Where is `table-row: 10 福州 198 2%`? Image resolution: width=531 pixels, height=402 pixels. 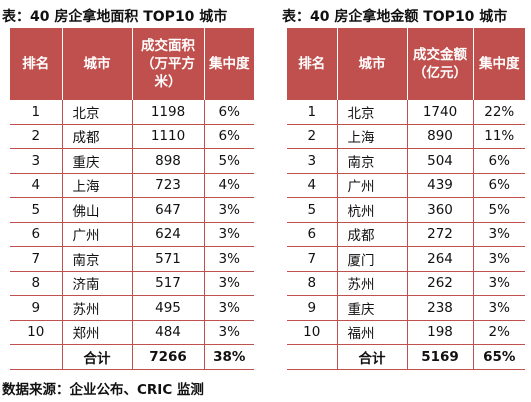 table-row: 10 福州 198 2% is located at coordinates (406, 332).